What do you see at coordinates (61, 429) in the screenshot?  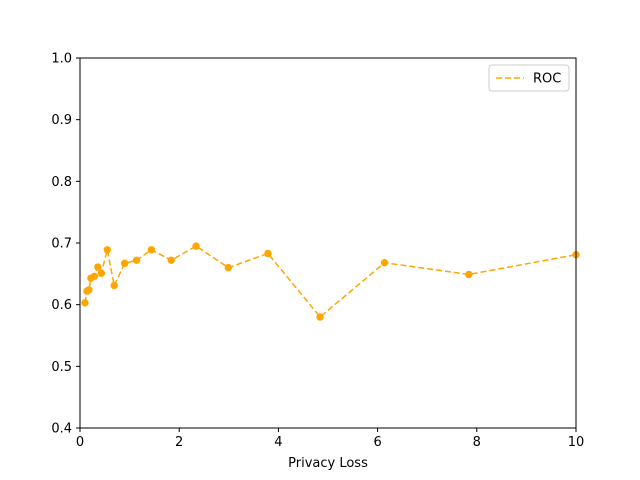 I see `y-tick-label: 0.4` at bounding box center [61, 429].